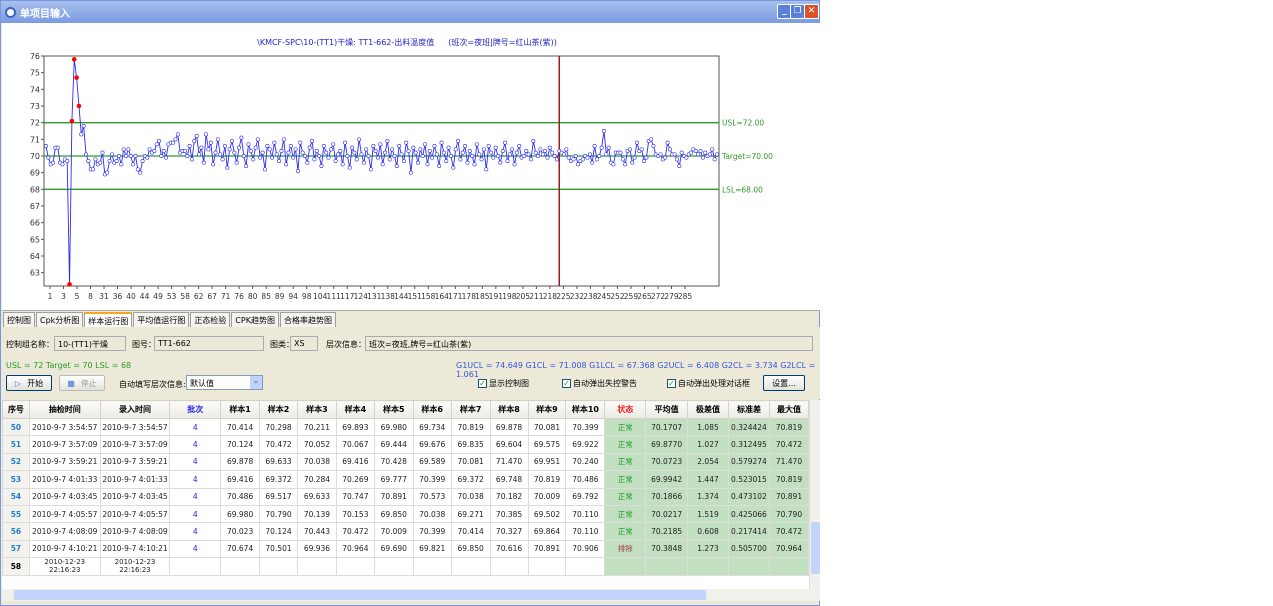 The width and height of the screenshot is (1273, 606). I want to click on table-cell: 2010-9-7 4:05:57, so click(135, 514).